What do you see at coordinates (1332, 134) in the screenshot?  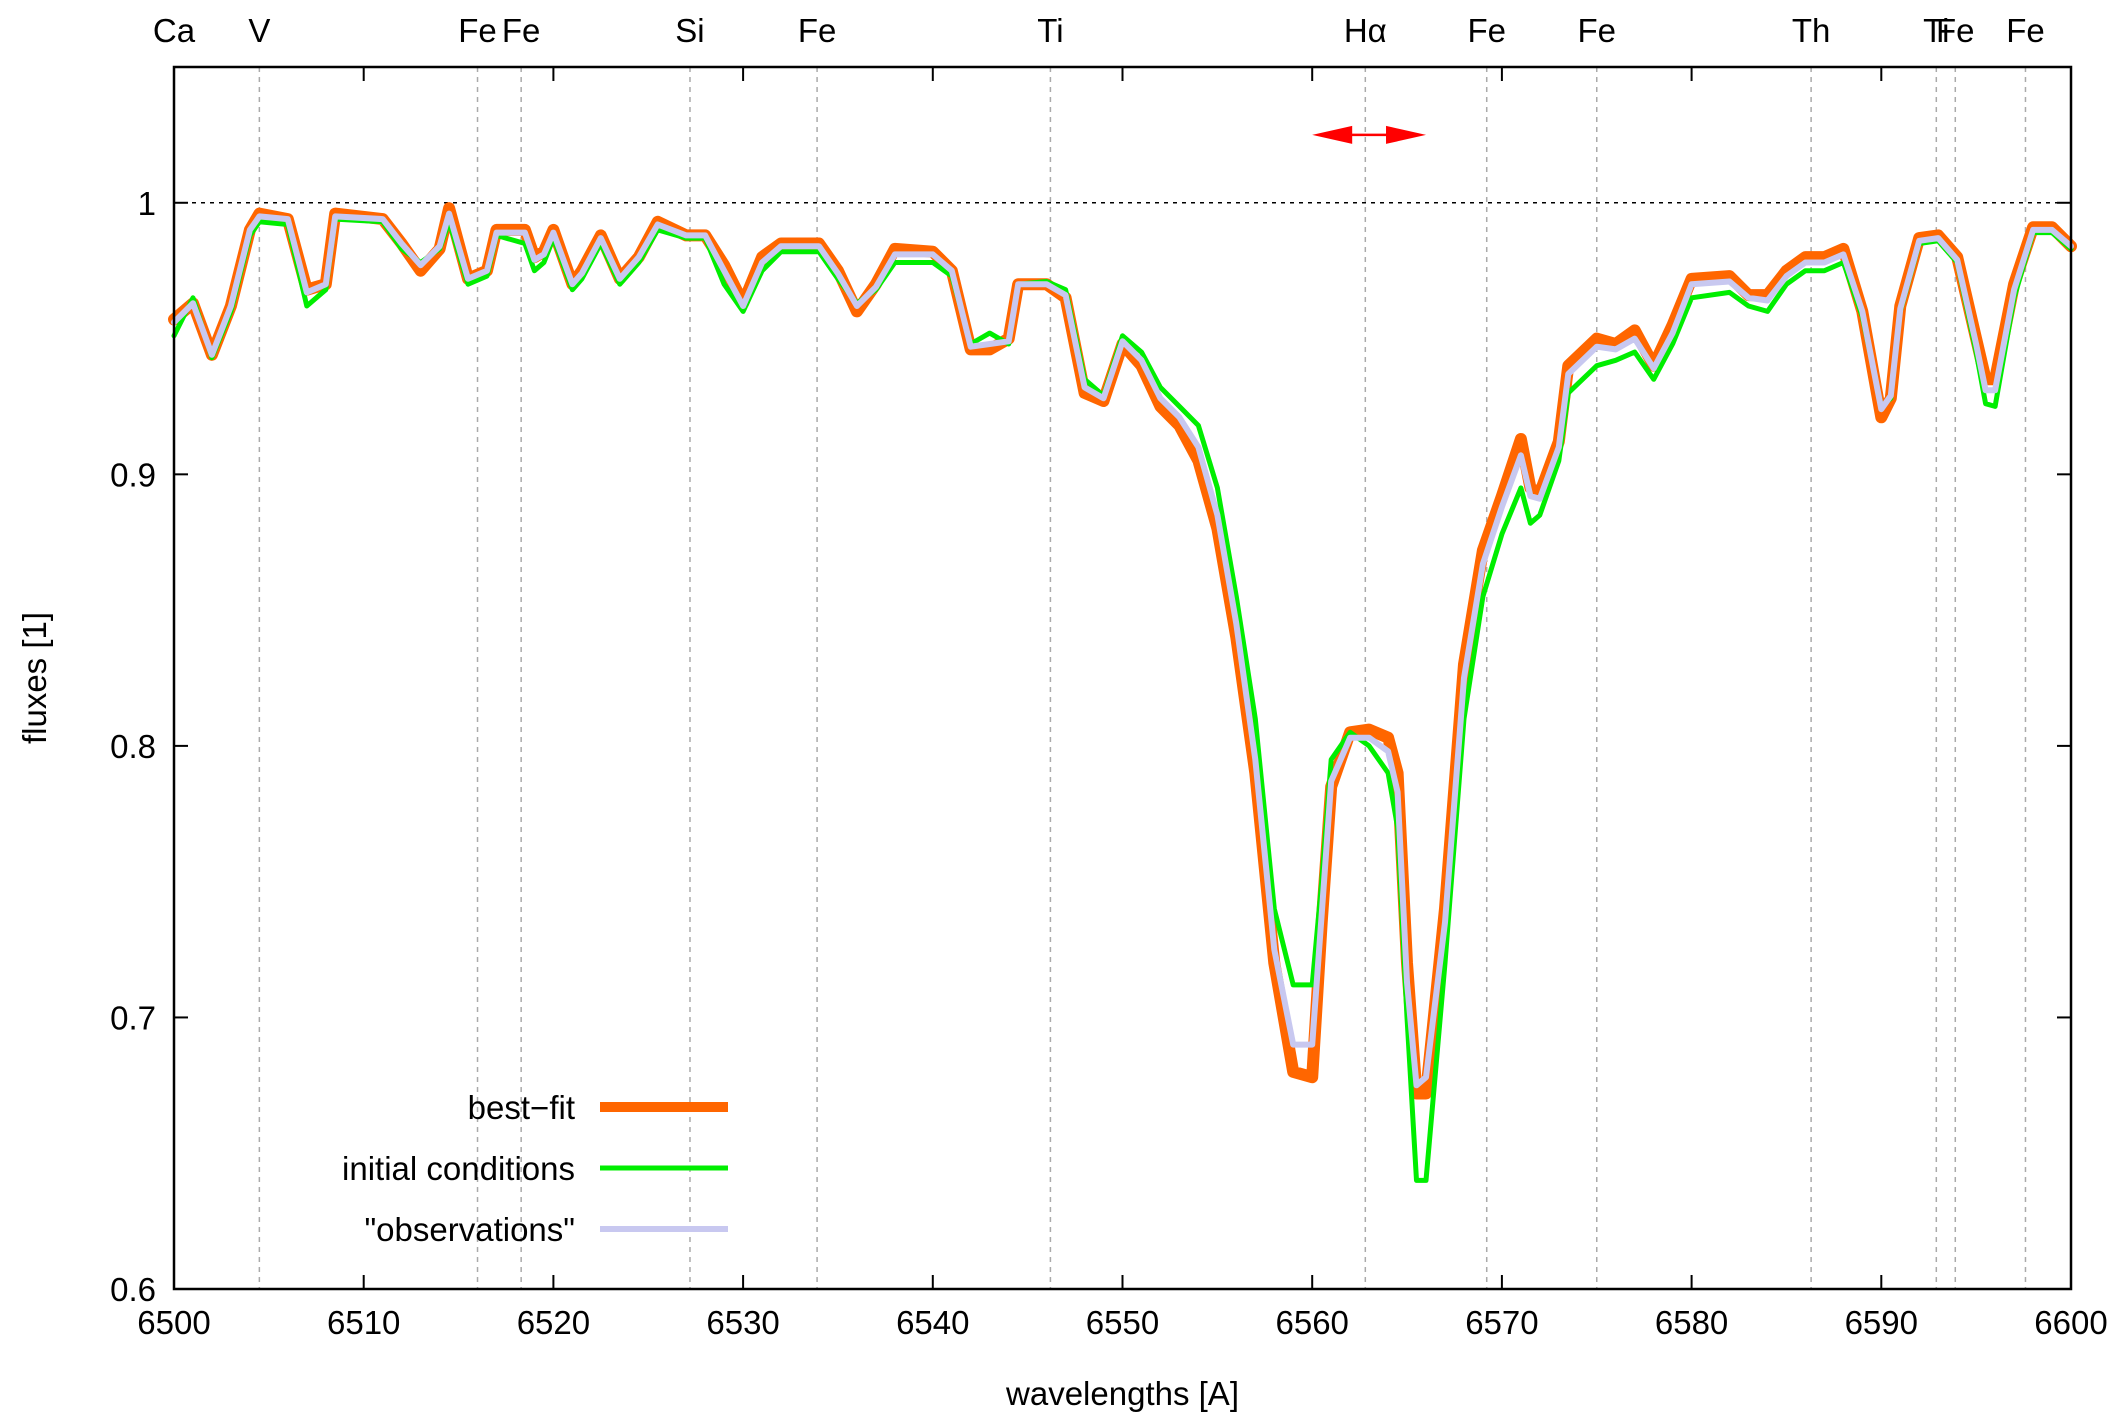 I see `arrow-head-left` at bounding box center [1332, 134].